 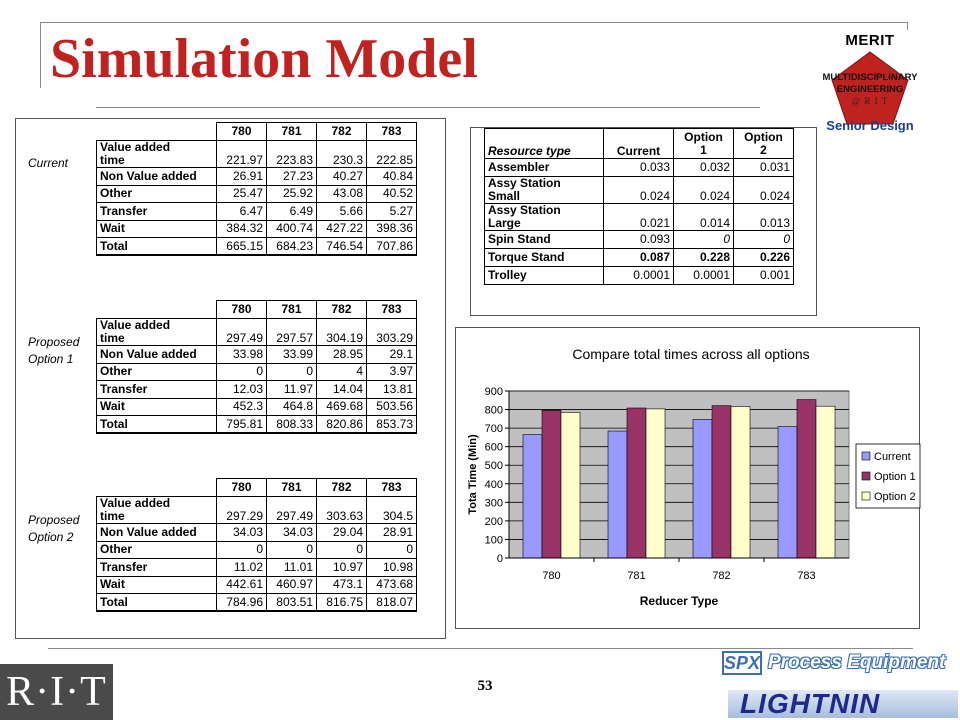 What do you see at coordinates (291, 406) in the screenshot?
I see `table-cell: 464.8` at bounding box center [291, 406].